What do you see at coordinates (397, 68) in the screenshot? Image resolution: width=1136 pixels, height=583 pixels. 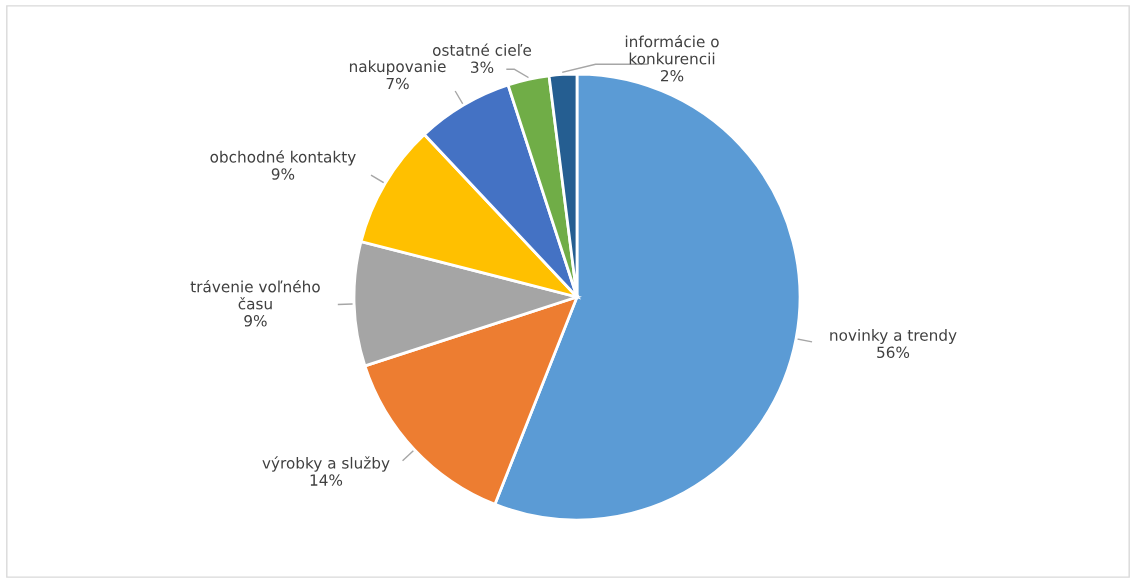 I see `slice-label: nakupovanie` at bounding box center [397, 68].